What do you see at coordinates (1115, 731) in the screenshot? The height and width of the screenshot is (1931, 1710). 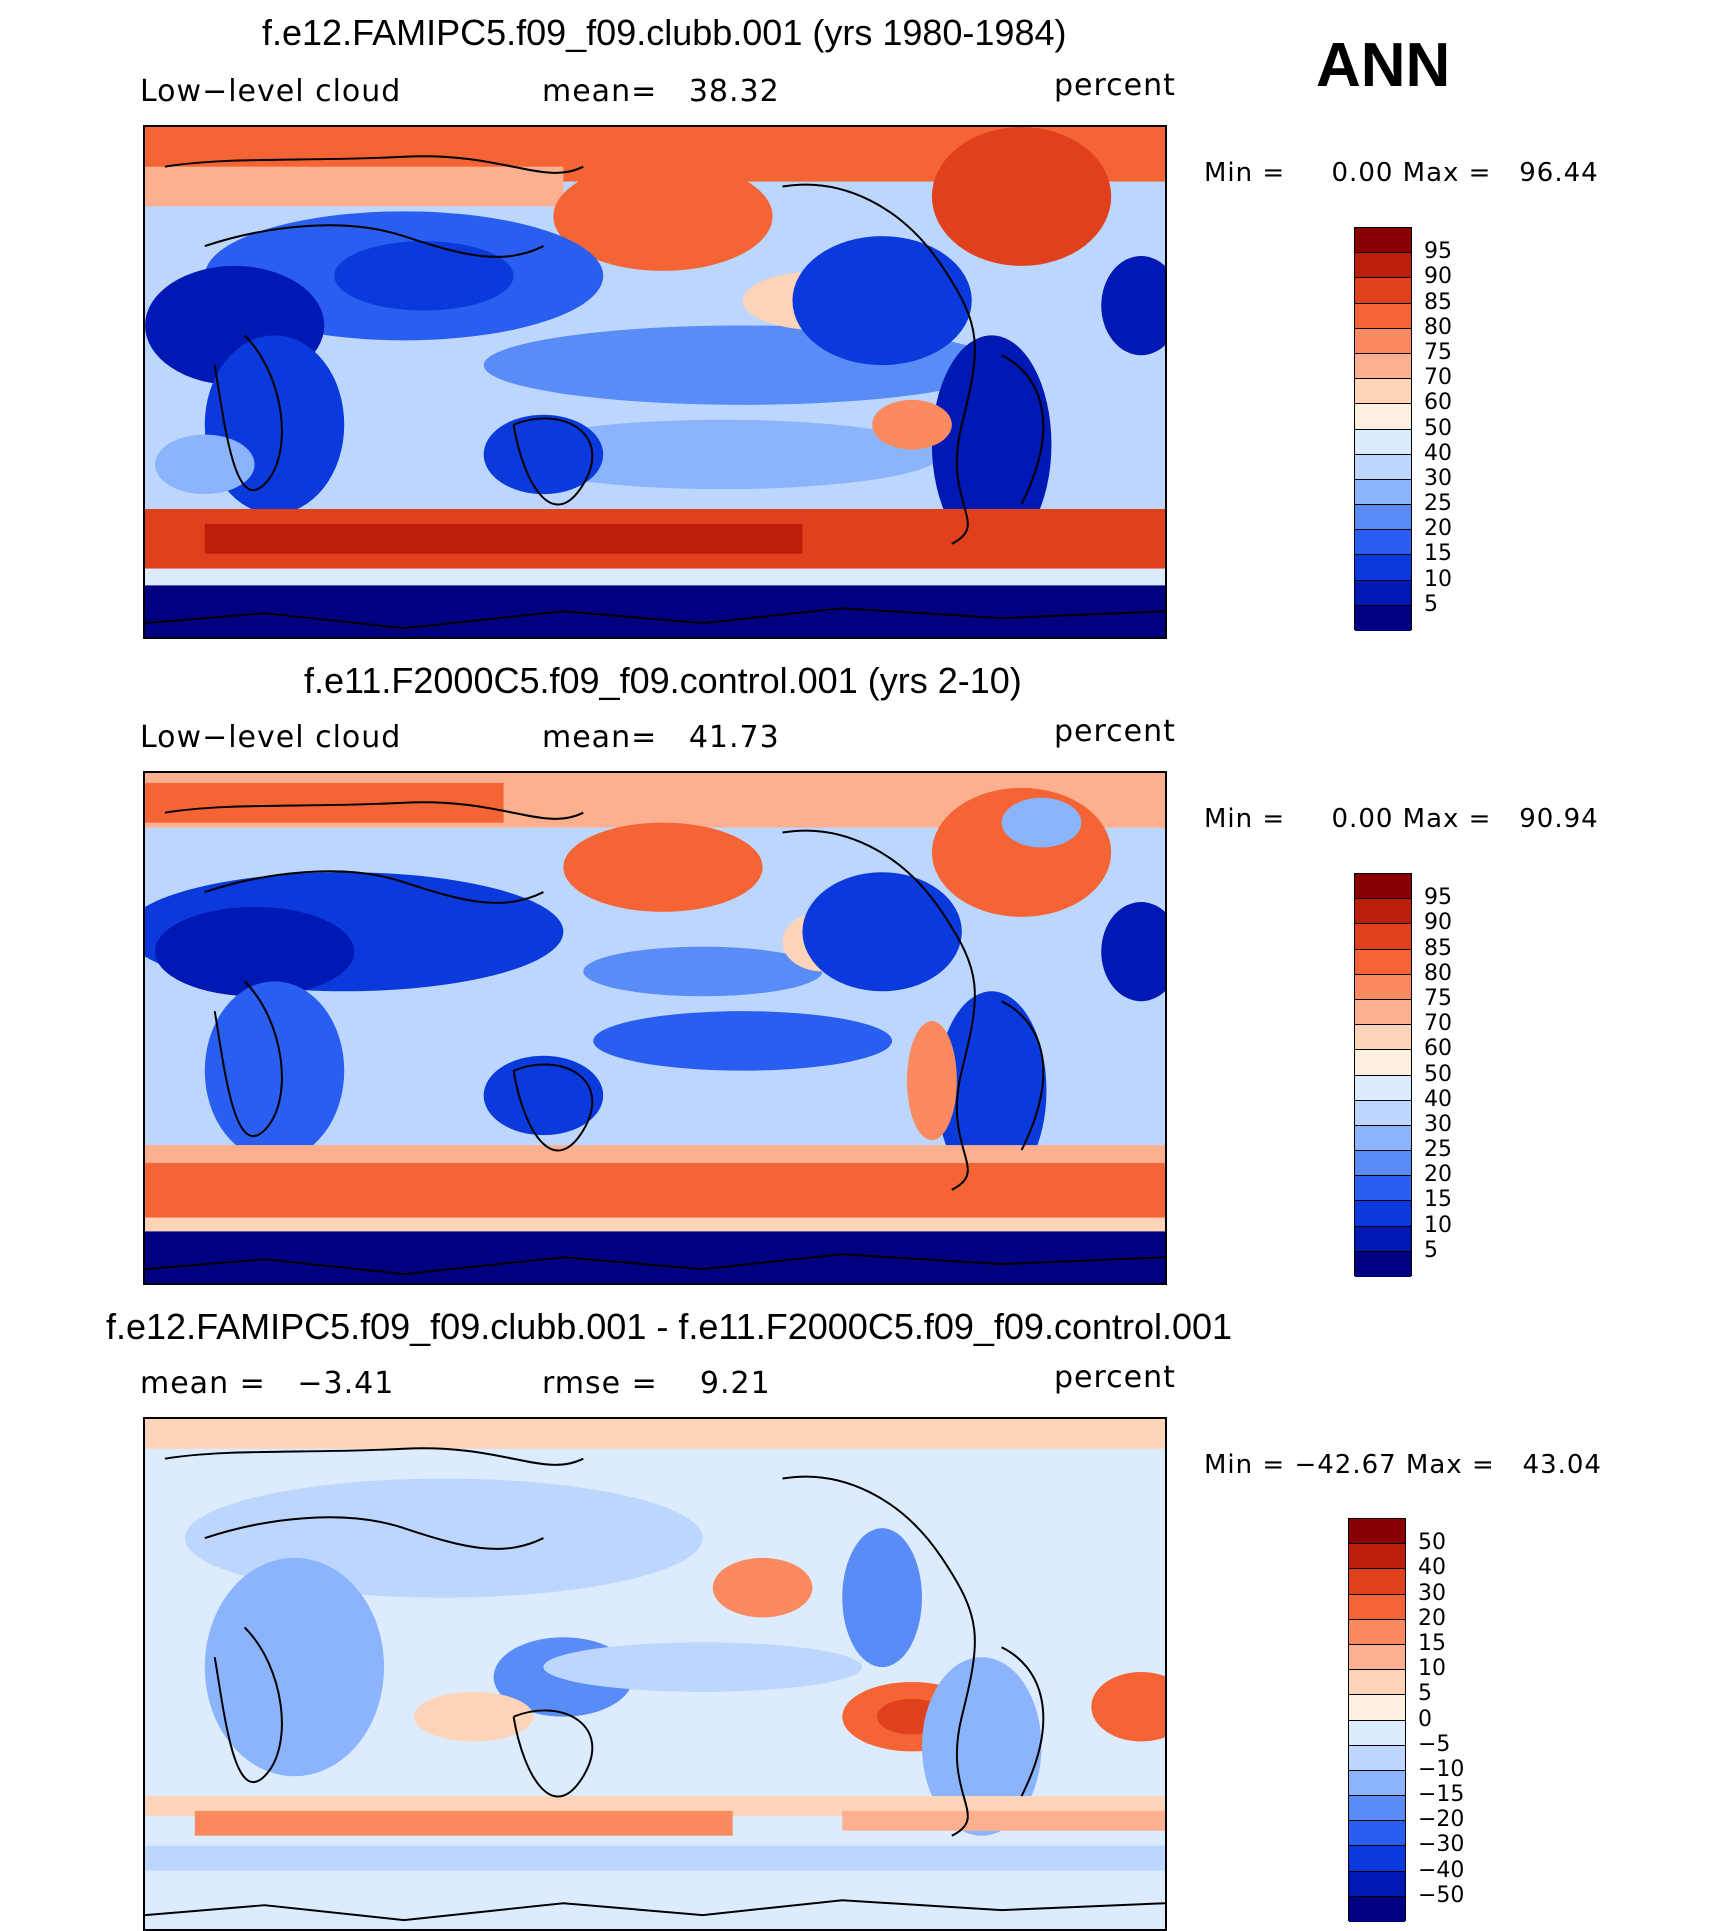 I see `panel2-units-label: percent` at bounding box center [1115, 731].